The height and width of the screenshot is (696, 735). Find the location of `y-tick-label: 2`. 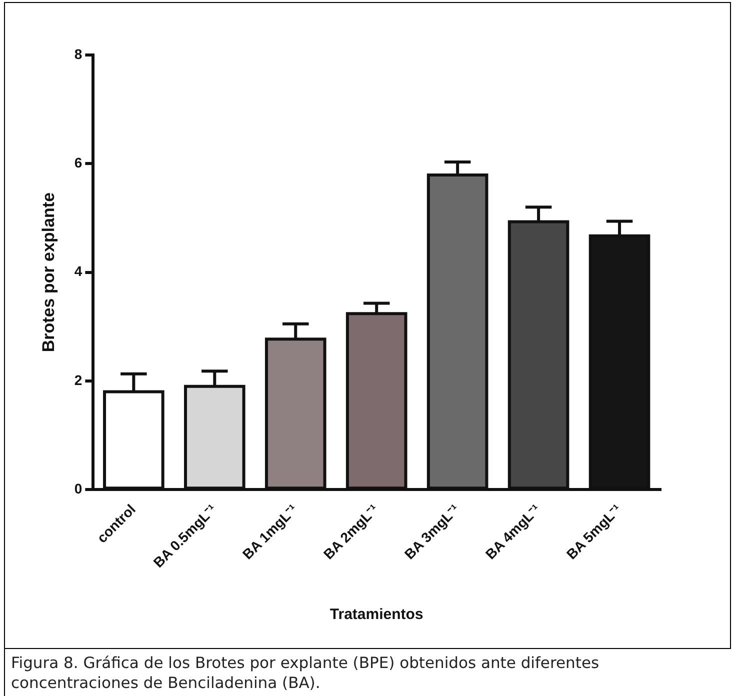

y-tick-label: 2 is located at coordinates (78, 380).